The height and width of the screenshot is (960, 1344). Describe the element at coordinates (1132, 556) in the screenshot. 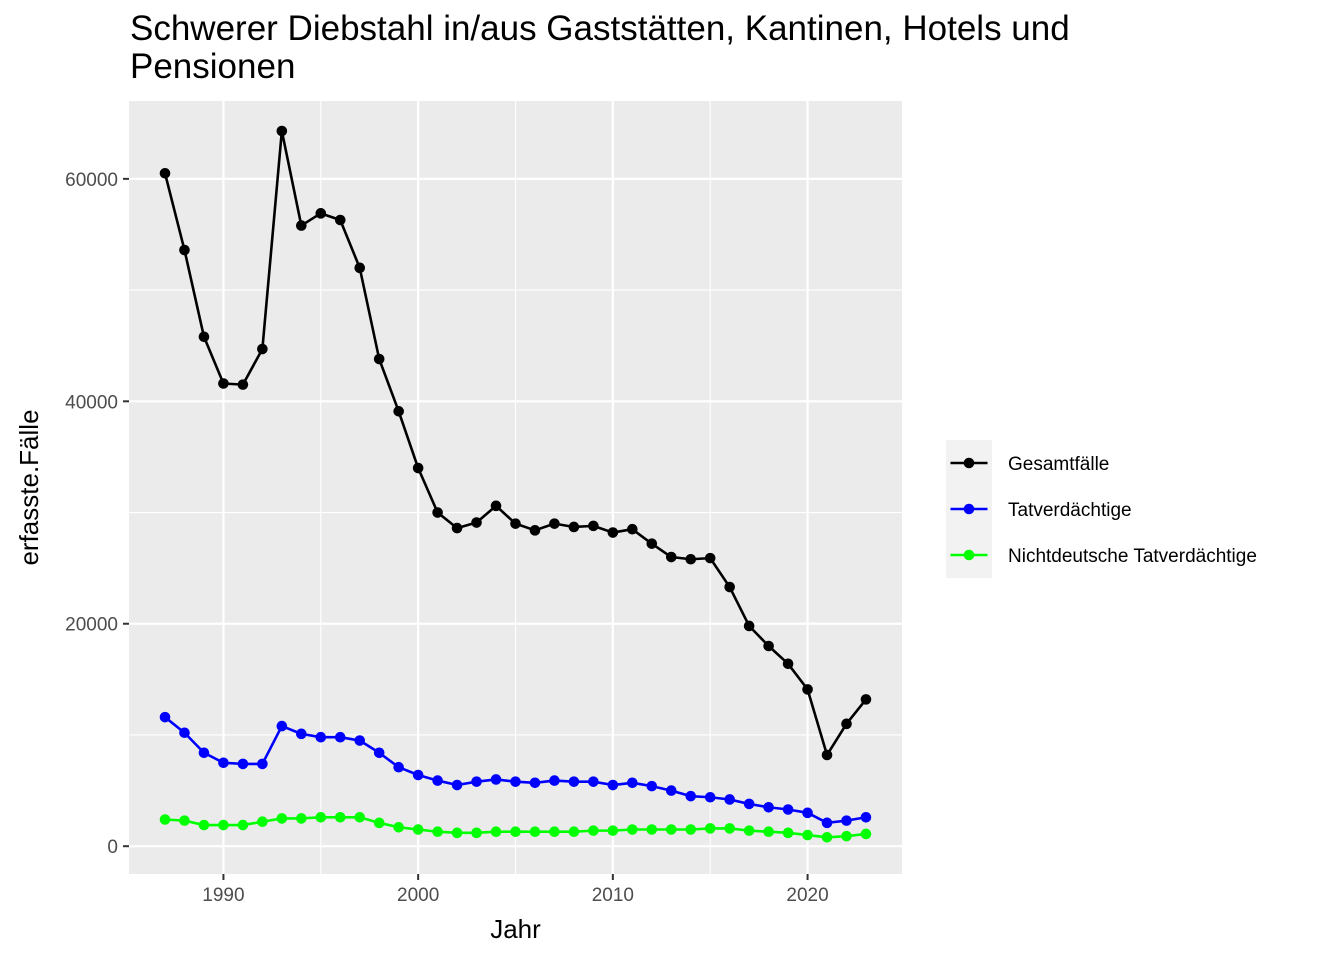

I see `legend-label: Nichtdeutsche Tatverdächtige` at that location.